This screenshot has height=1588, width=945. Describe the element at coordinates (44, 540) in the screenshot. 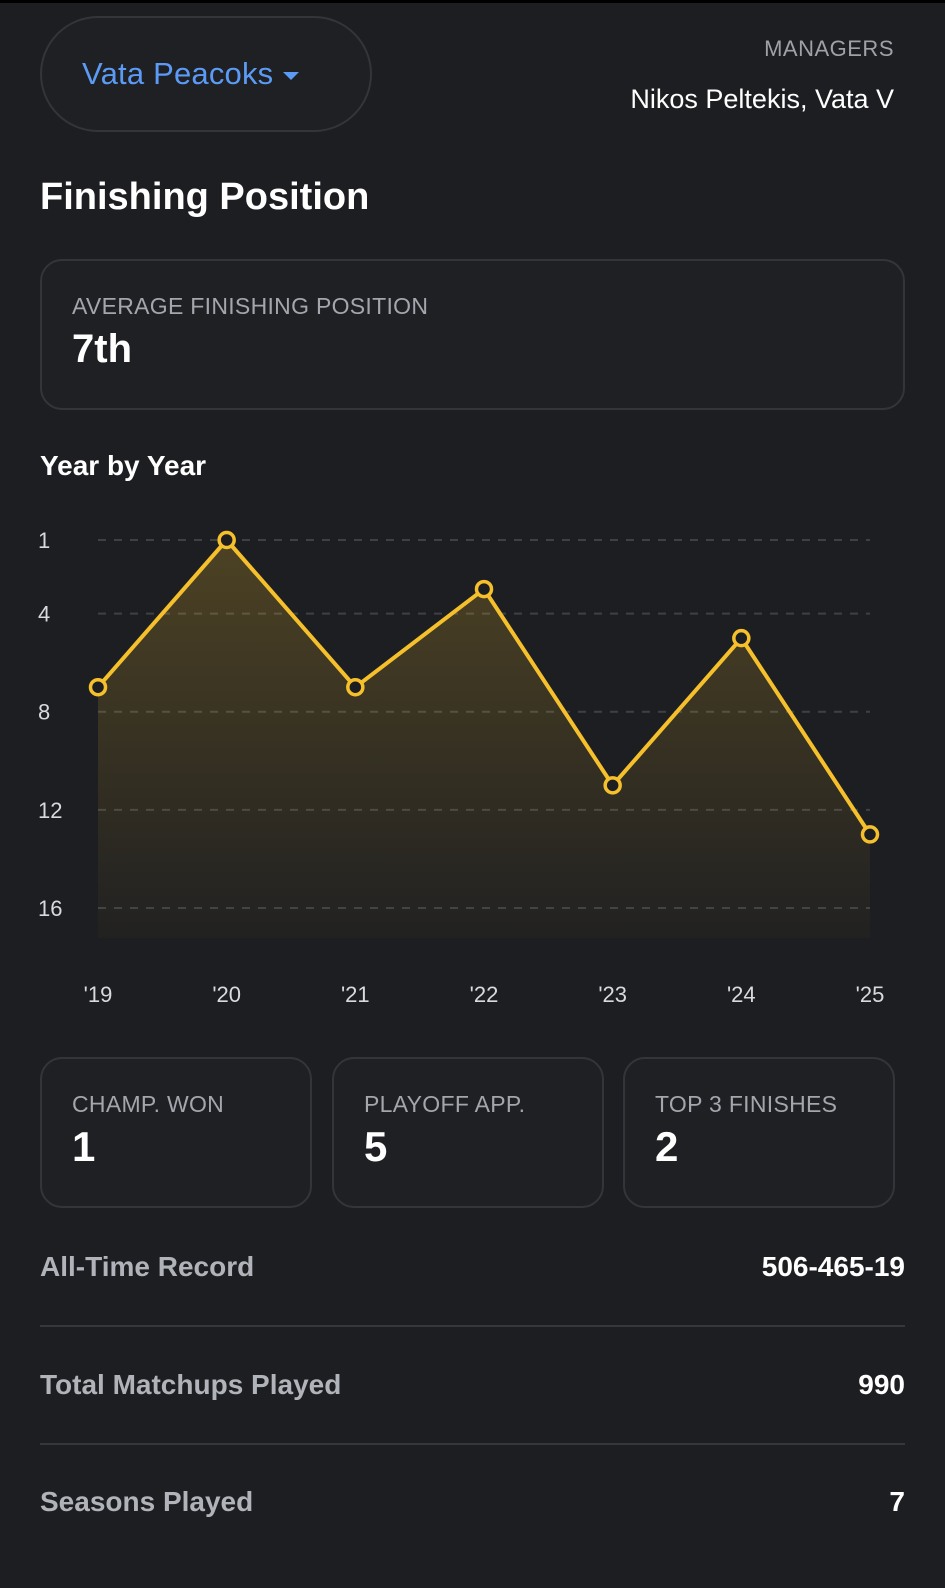

I see `y-tick-label: 1` at that location.